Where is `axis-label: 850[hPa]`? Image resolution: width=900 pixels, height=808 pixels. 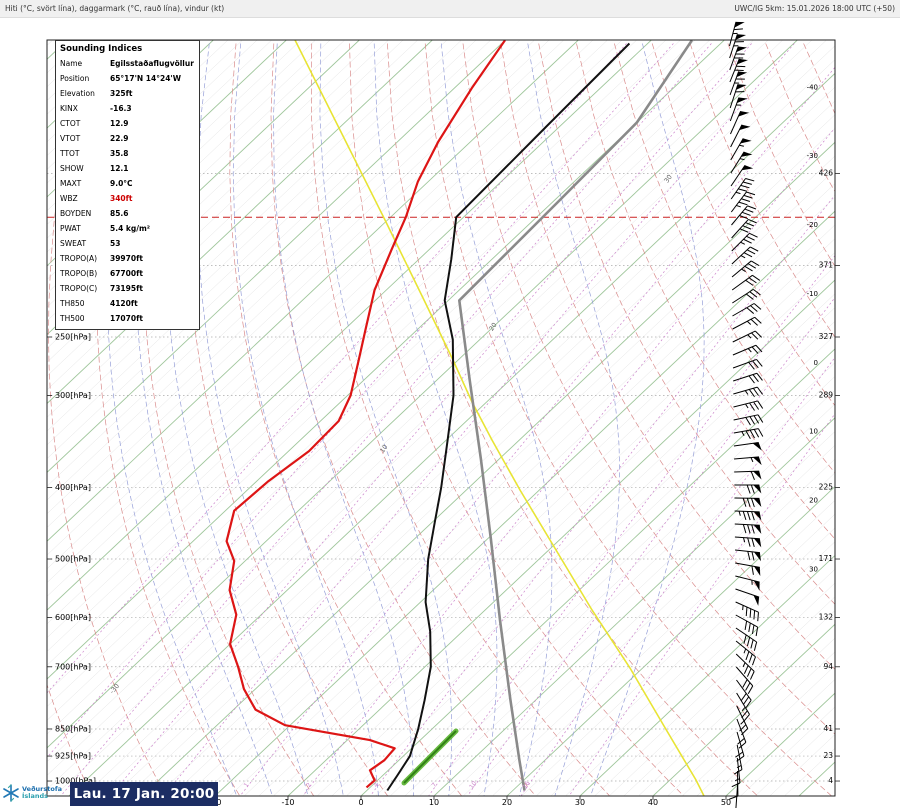 axis-label: 850[hPa] is located at coordinates (73, 728).